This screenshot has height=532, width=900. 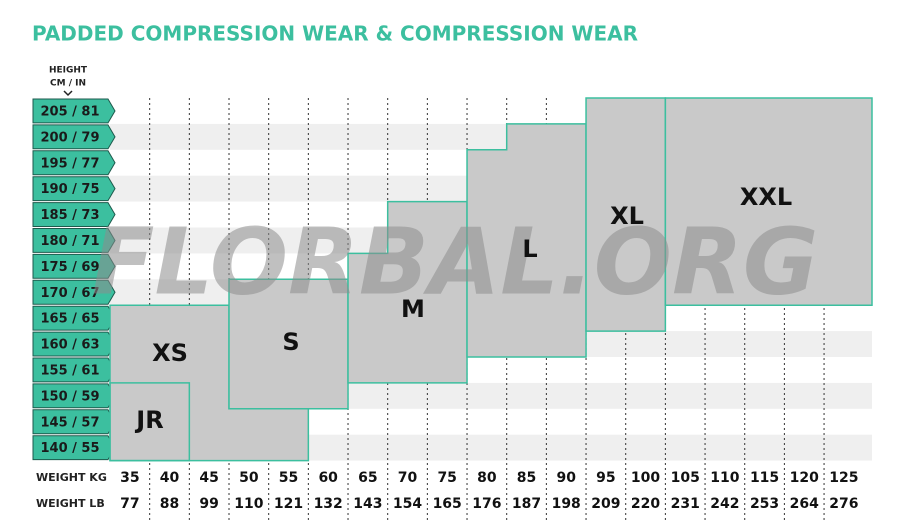 What do you see at coordinates (724, 504) in the screenshot?
I see `weight-value: 242` at bounding box center [724, 504].